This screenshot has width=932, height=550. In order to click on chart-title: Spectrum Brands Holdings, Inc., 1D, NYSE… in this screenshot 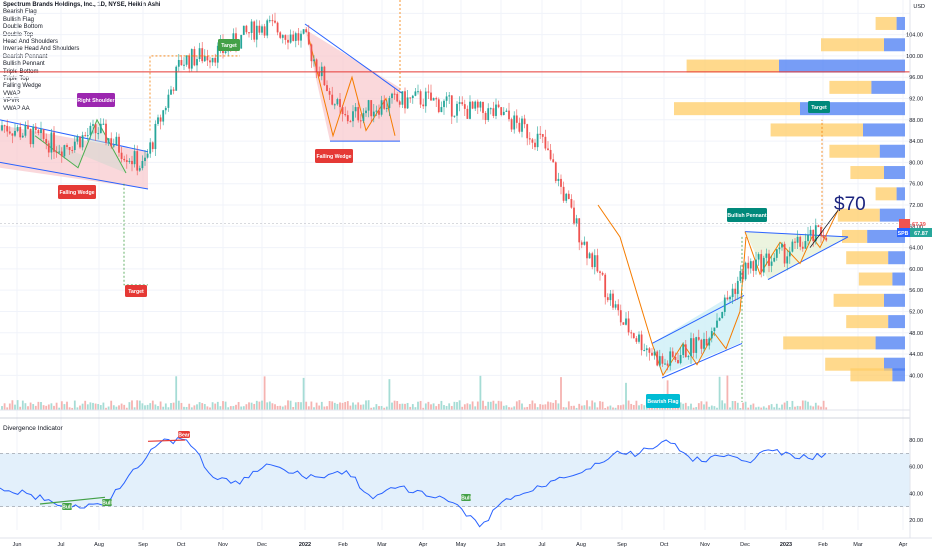, I will do `click(82, 5)`.